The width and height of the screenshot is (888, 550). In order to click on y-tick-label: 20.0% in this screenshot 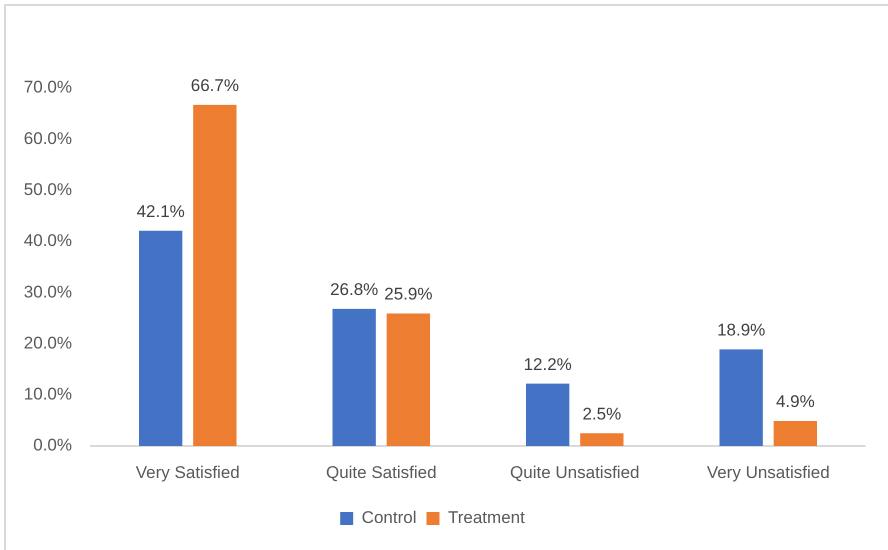, I will do `click(48, 342)`.